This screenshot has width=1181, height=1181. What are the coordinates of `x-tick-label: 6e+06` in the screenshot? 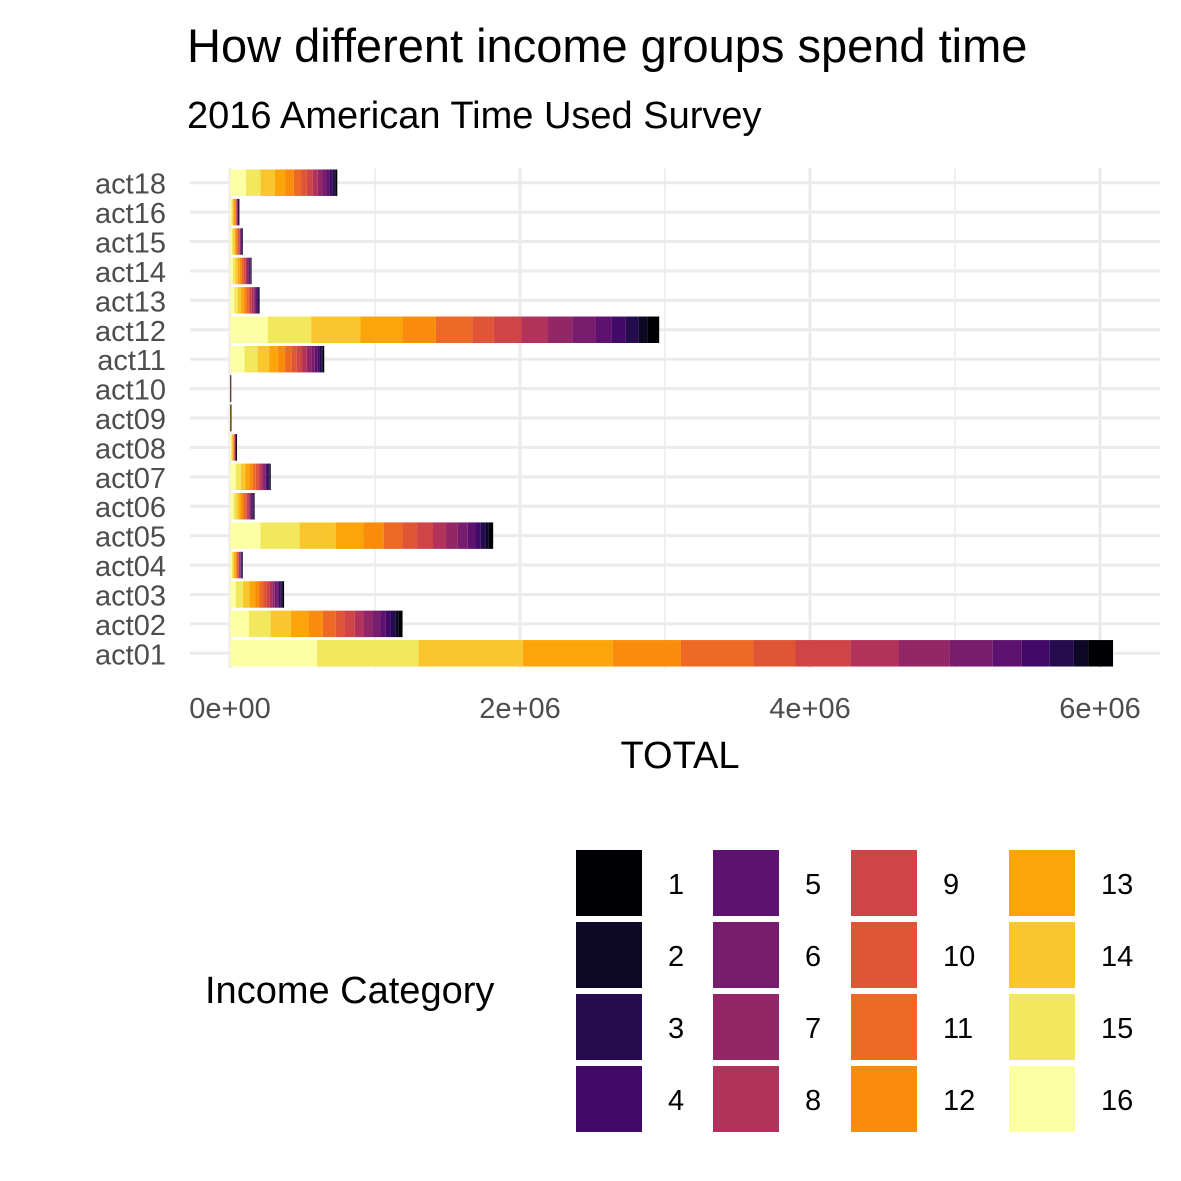 It's located at (1099, 709).